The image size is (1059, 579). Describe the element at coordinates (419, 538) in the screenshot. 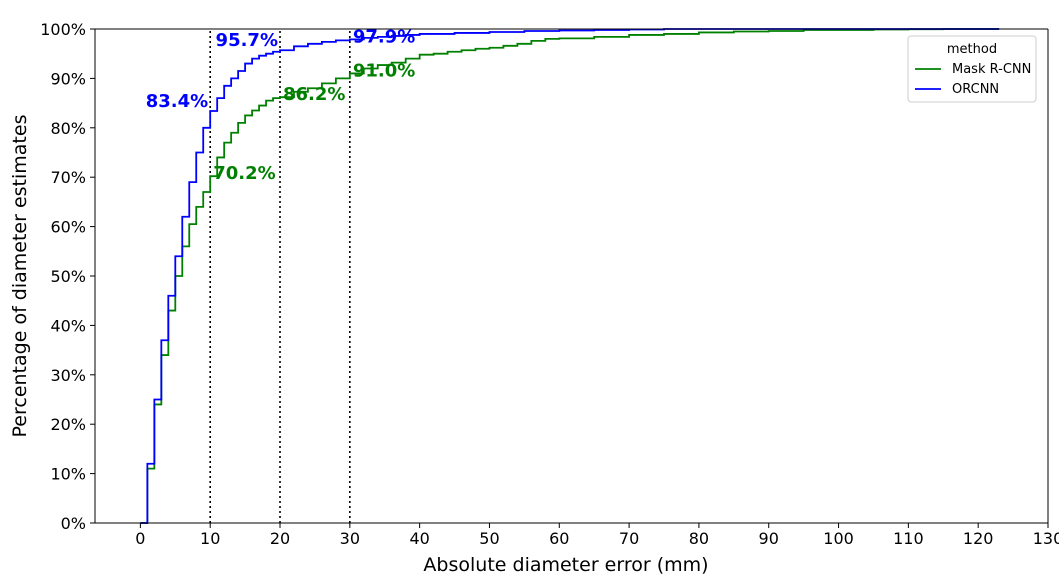

I see `x-tick-label: 40` at that location.